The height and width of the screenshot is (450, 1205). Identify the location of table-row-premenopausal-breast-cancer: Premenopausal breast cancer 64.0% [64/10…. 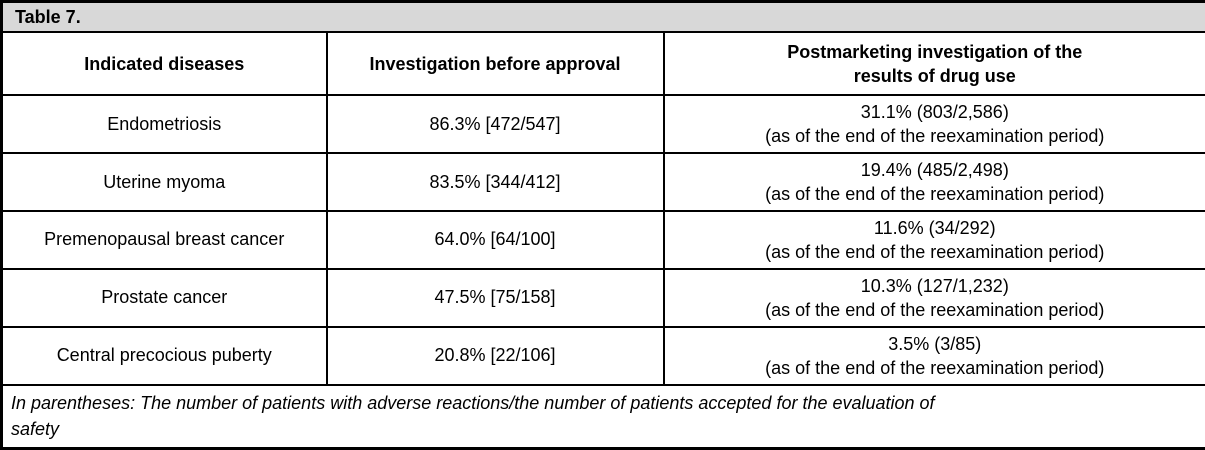
(602, 239).